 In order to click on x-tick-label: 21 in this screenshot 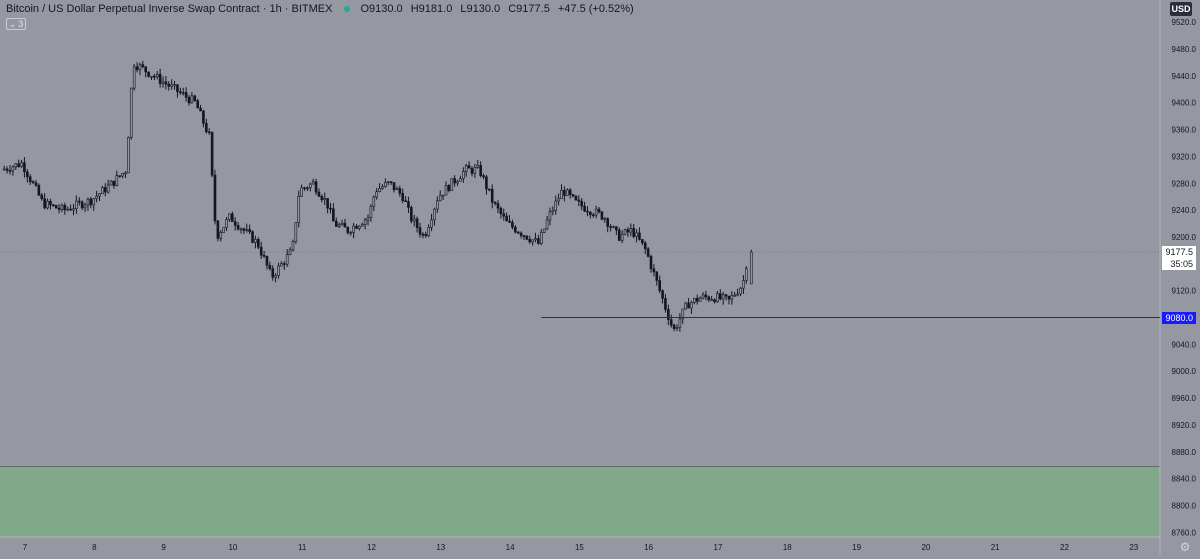, I will do `click(995, 547)`.